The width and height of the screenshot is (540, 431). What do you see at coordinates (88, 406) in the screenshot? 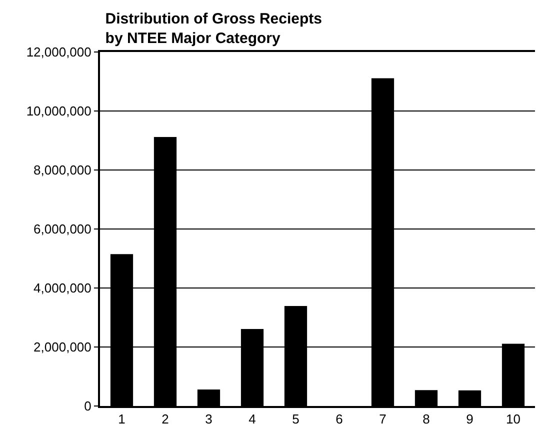
I see `y-tick-label: 0` at bounding box center [88, 406].